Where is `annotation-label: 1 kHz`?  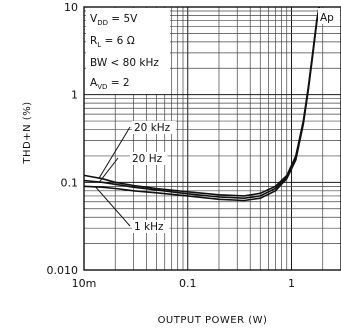
annotation-label: 1 kHz is located at coordinates (149, 227).